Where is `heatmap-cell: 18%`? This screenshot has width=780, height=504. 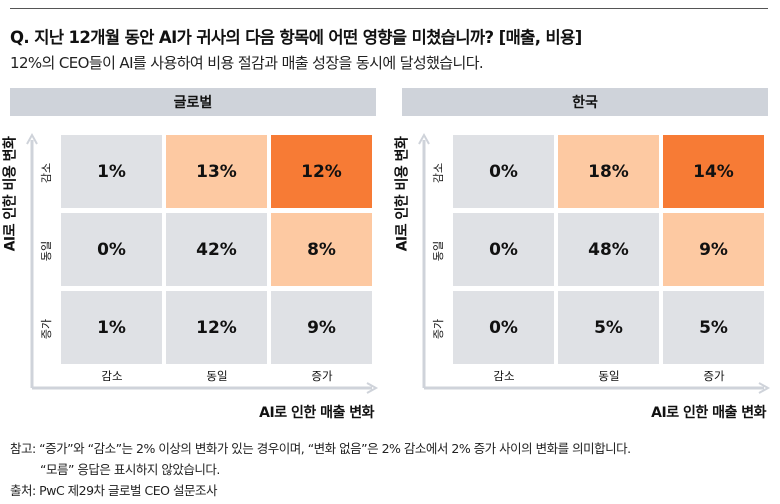
heatmap-cell: 18% is located at coordinates (608, 171).